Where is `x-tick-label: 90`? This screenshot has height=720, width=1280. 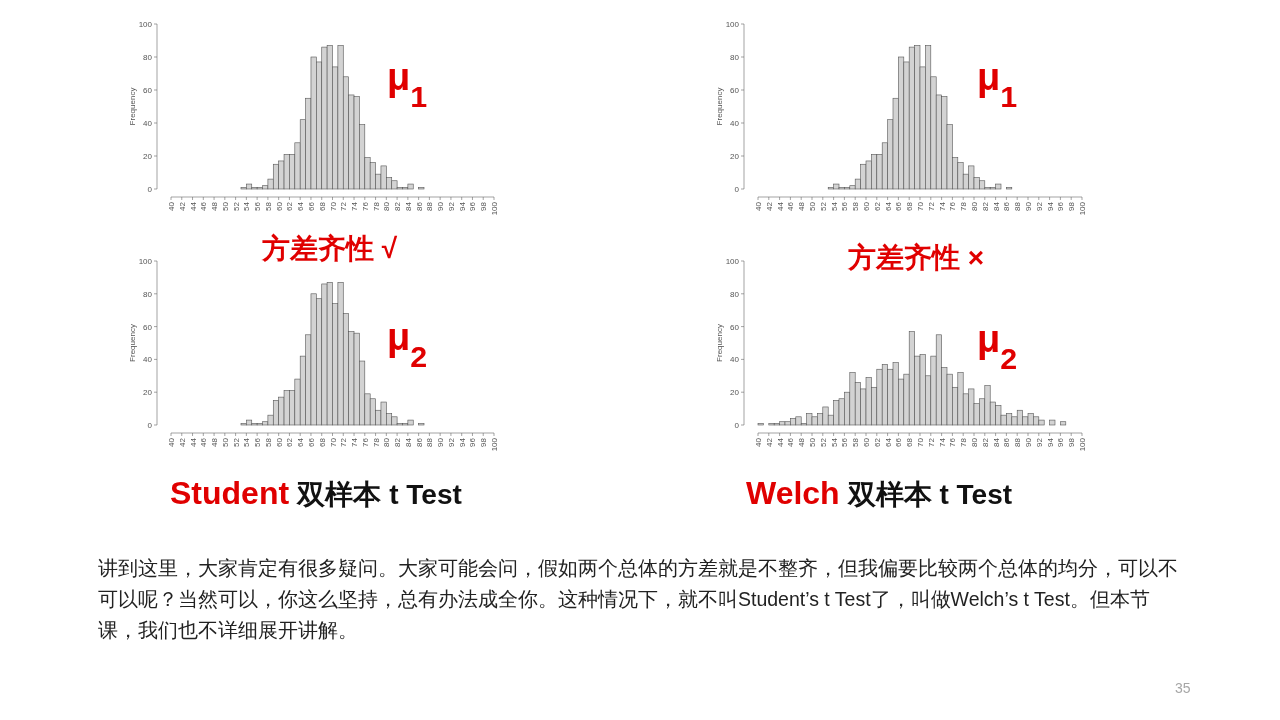
x-tick-label: 90 is located at coordinates (441, 442).